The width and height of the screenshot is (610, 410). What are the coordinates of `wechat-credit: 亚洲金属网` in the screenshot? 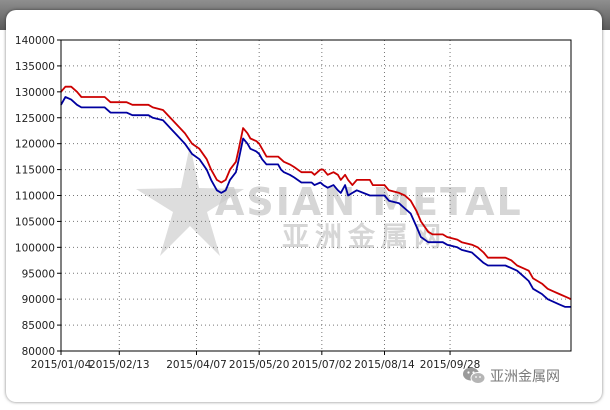 It's located at (511, 376).